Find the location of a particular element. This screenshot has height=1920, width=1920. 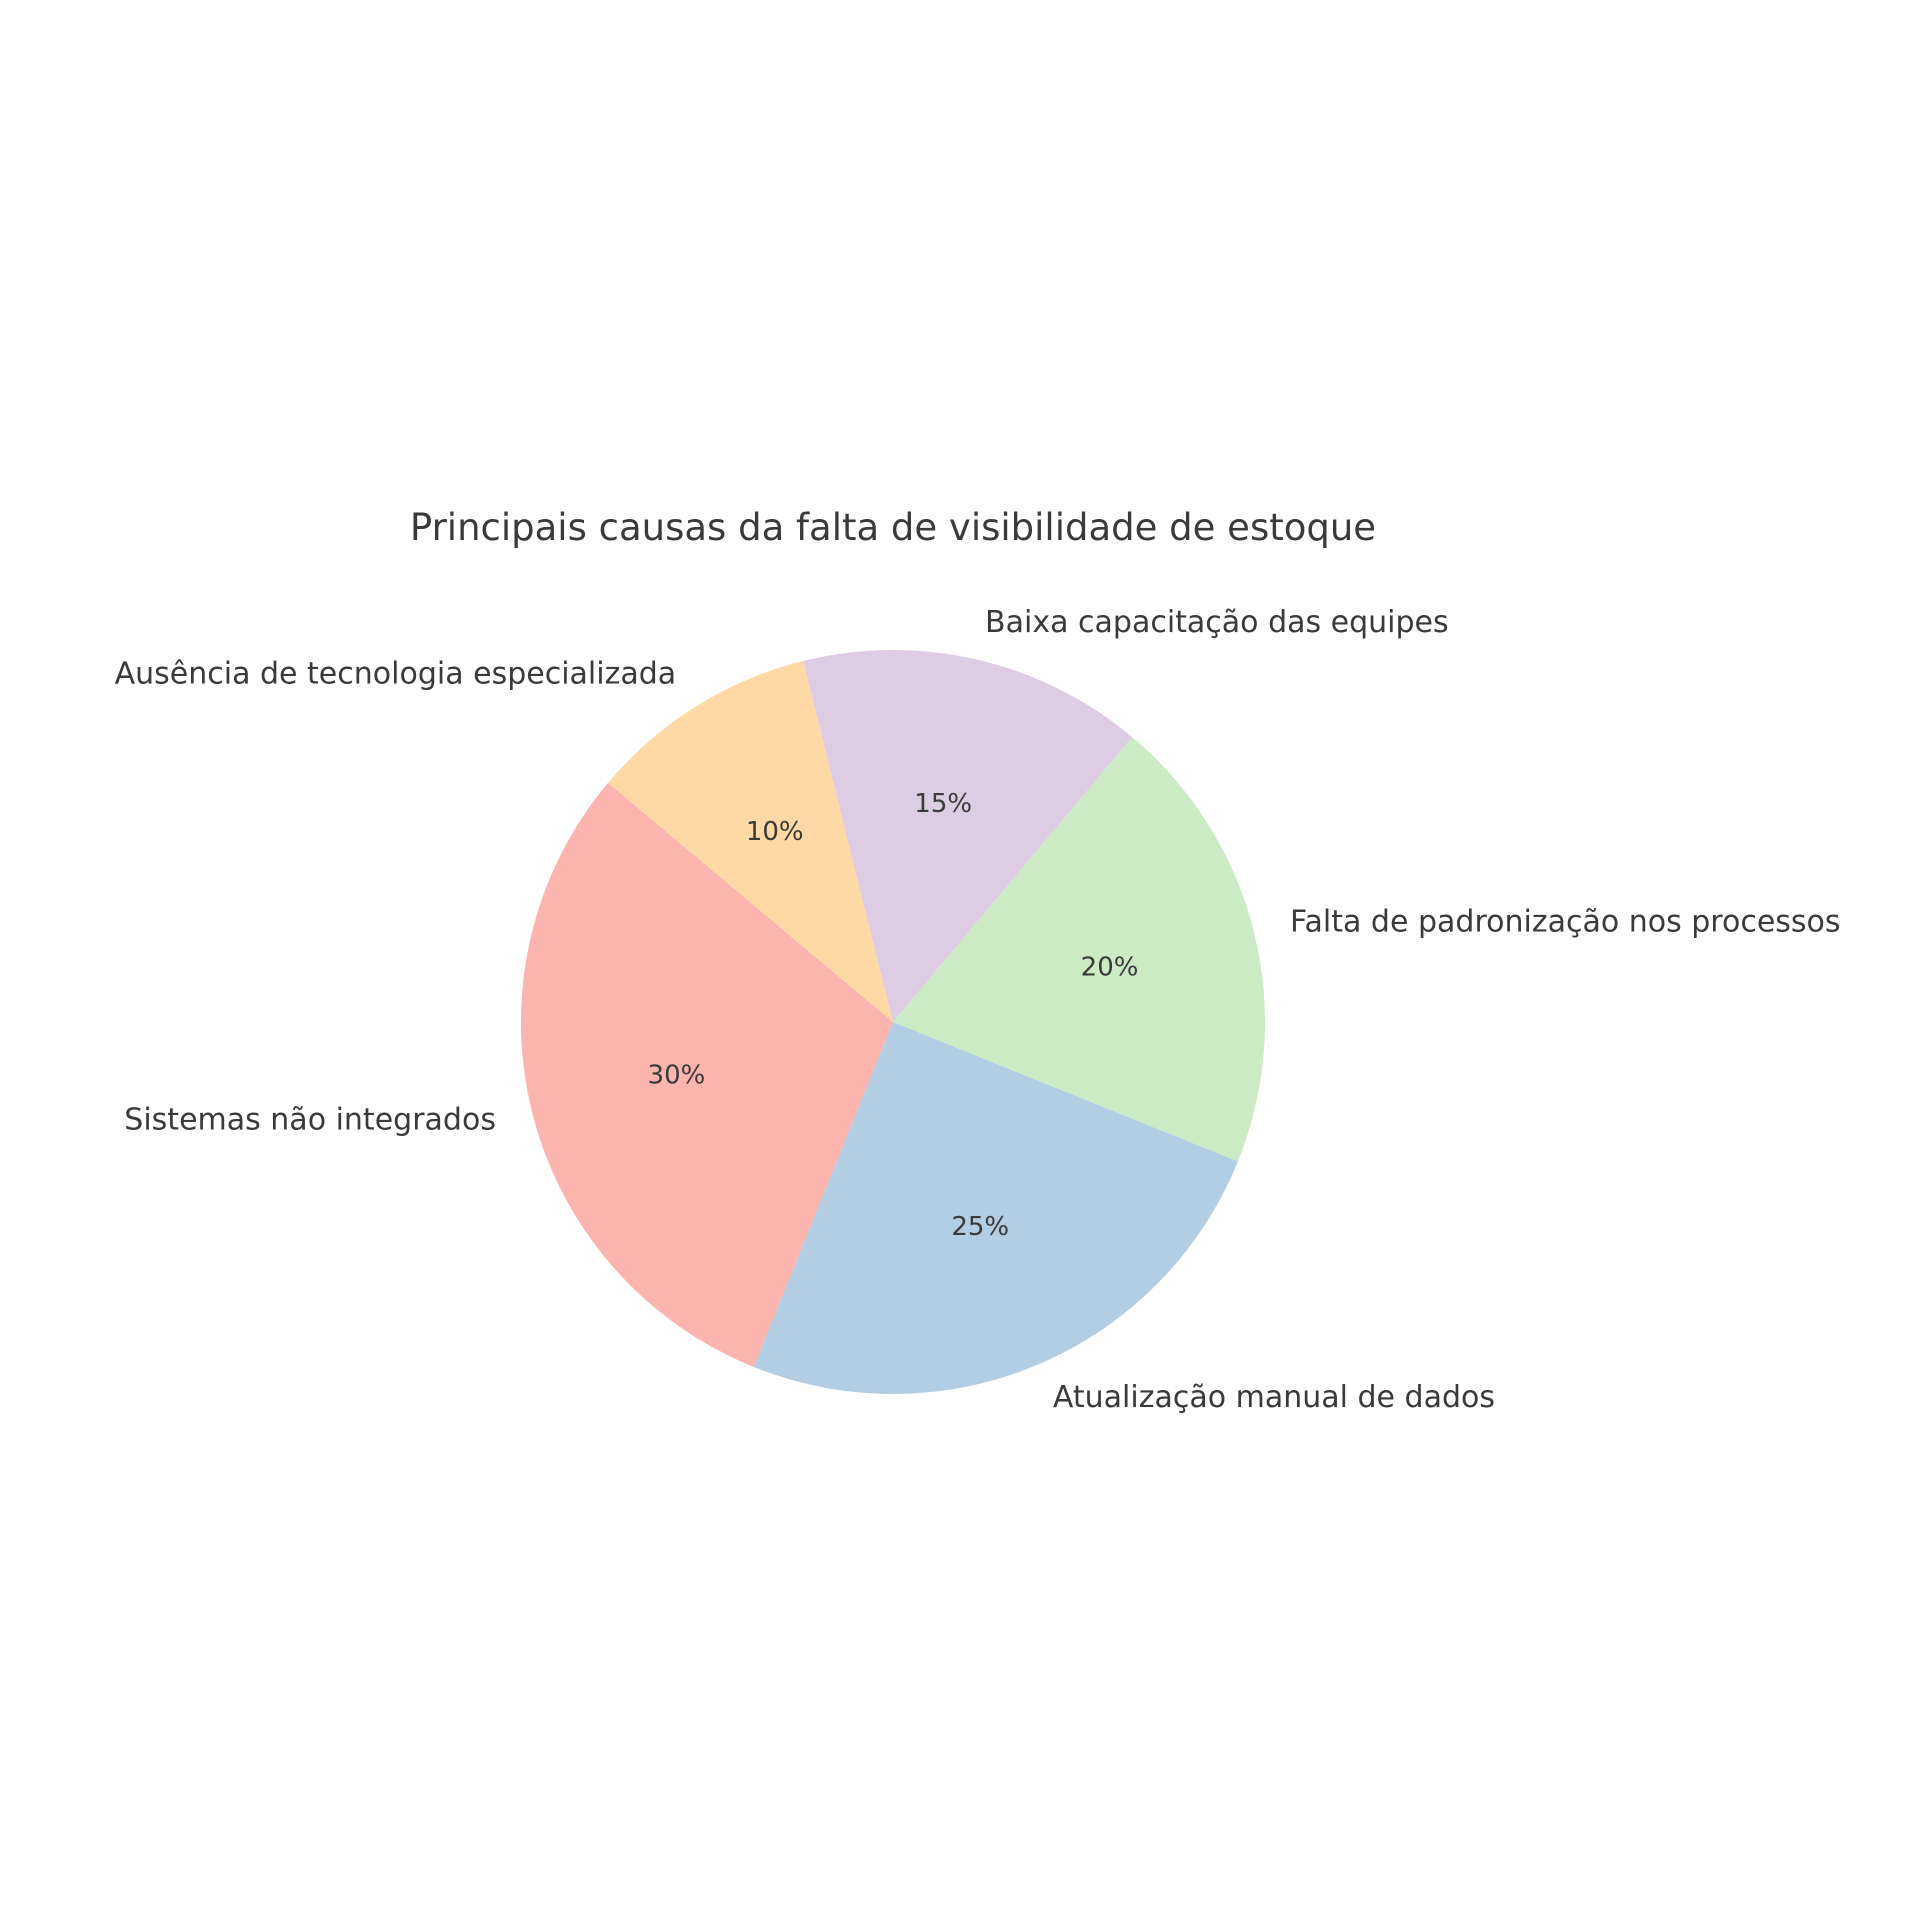

slice-percent-label: 30% is located at coordinates (677, 1075).